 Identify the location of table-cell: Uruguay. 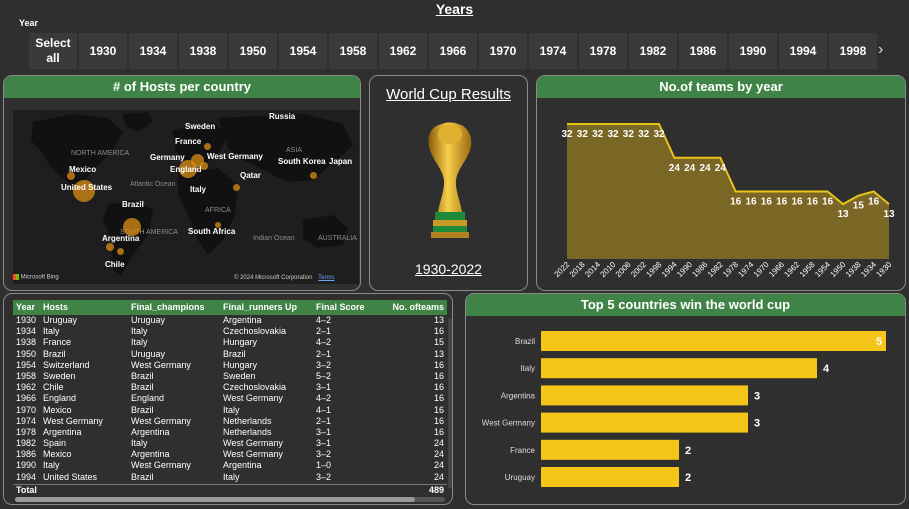
(148, 320).